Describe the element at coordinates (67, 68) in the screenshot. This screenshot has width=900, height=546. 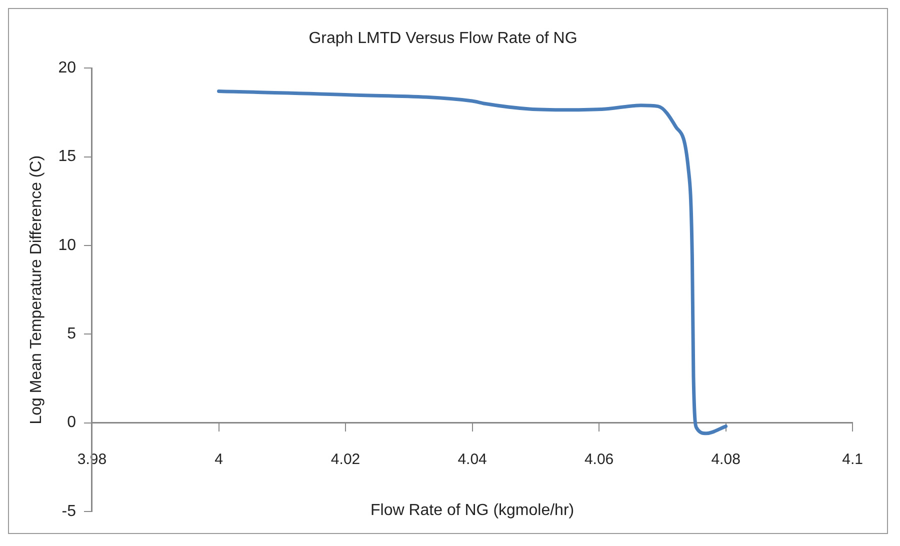
I see `y-tick-label: 20` at that location.